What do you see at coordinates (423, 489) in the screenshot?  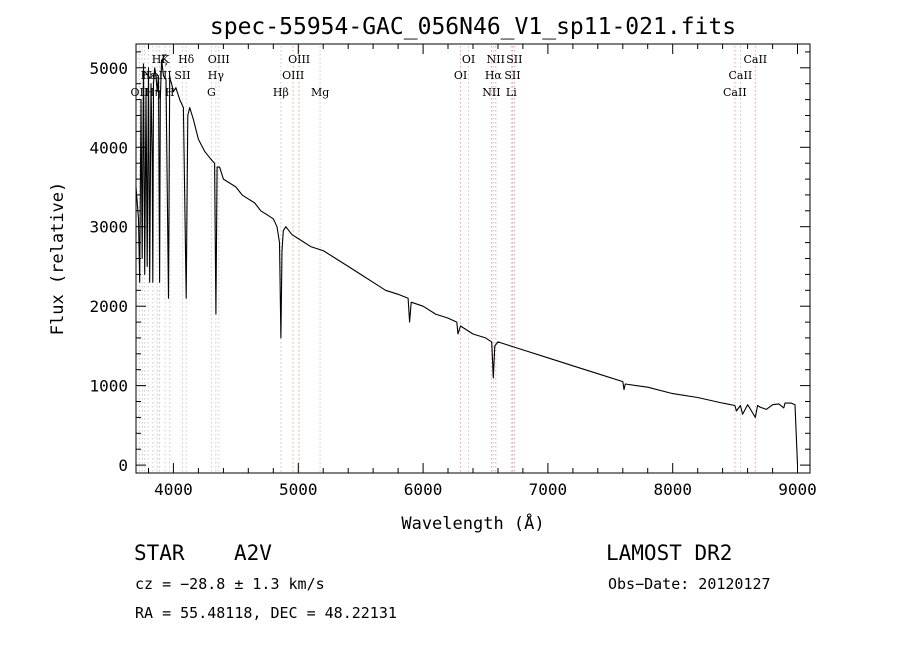 I see `x-tick-label: 6000` at bounding box center [423, 489].